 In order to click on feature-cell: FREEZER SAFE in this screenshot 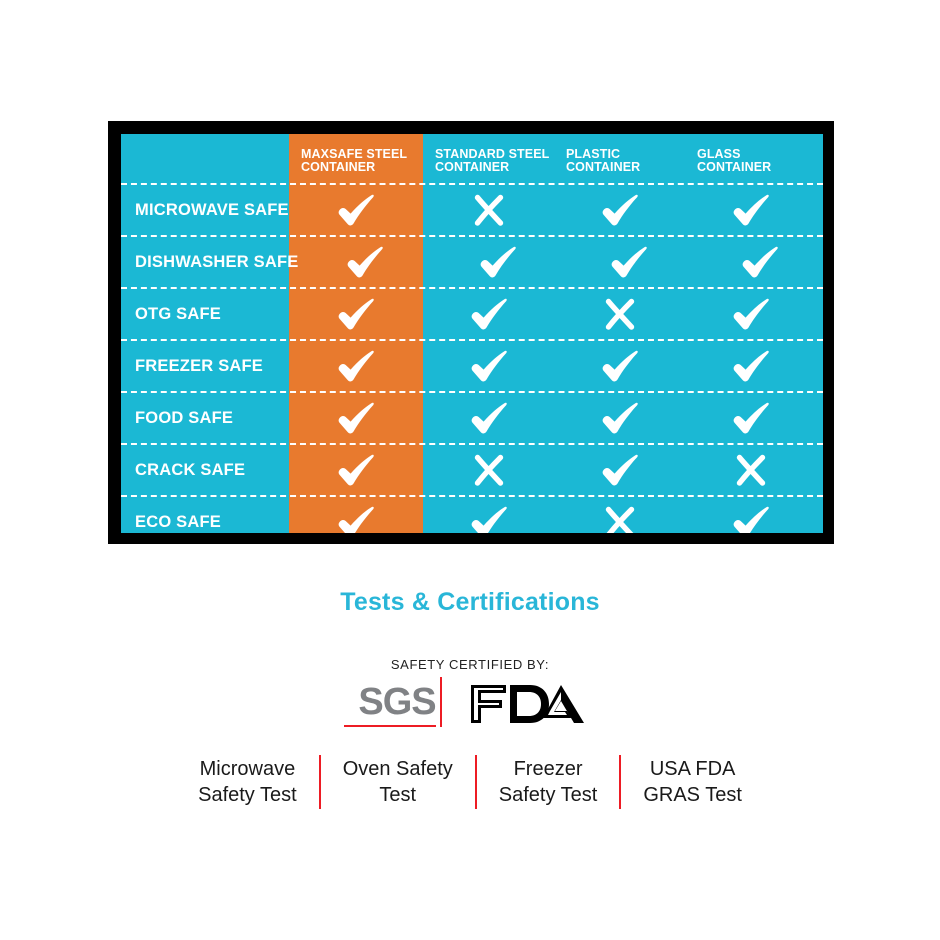, I will do `click(205, 366)`.